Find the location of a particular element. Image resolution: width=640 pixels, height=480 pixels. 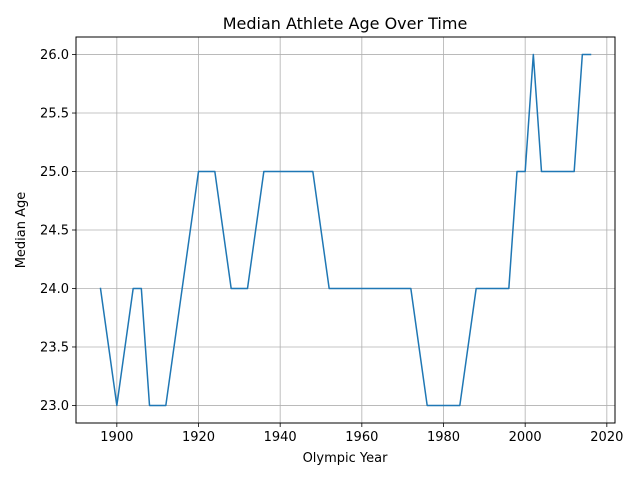

y-tick-label: 26.0 is located at coordinates (54, 55).